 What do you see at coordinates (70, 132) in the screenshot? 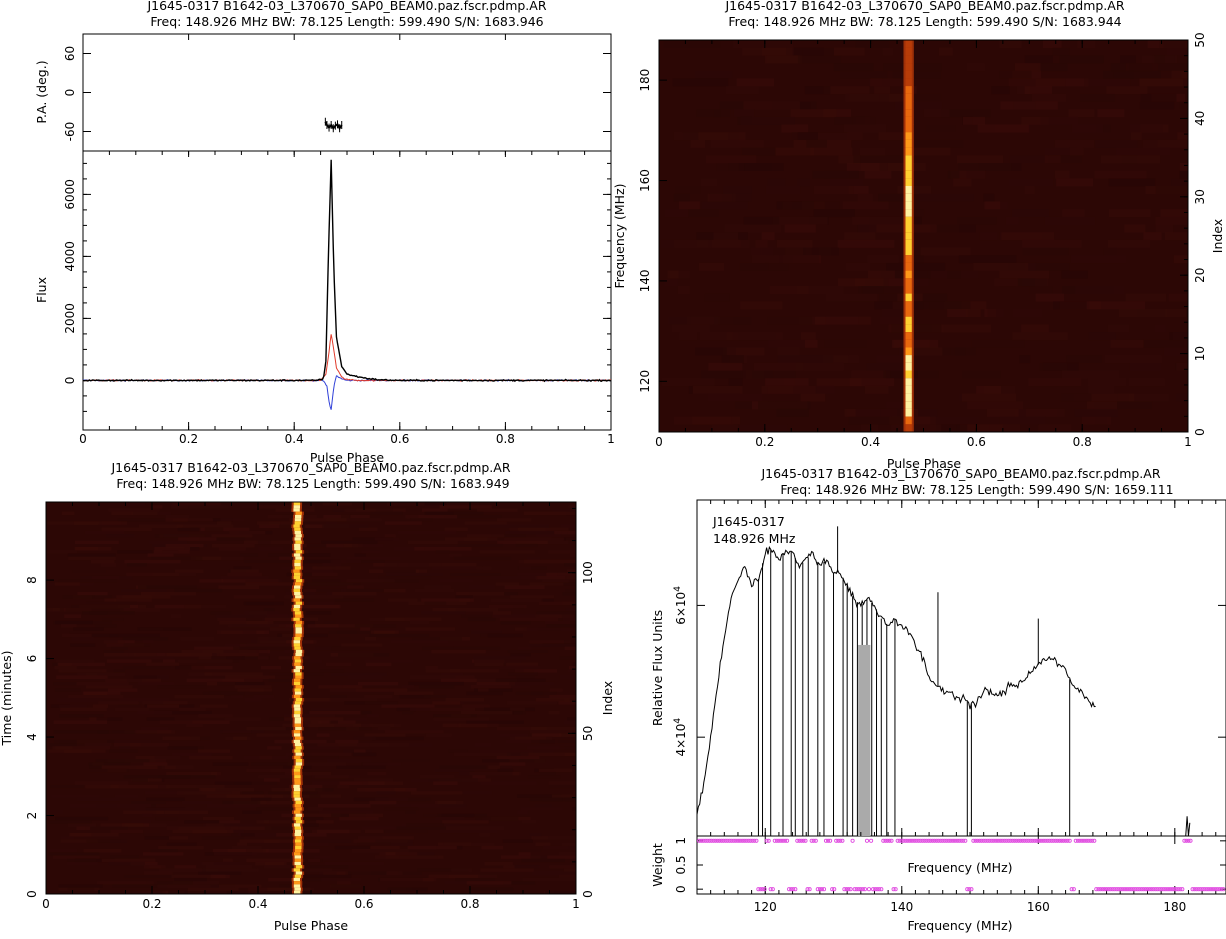
I see `pa-tick-label: -60` at bounding box center [70, 132].